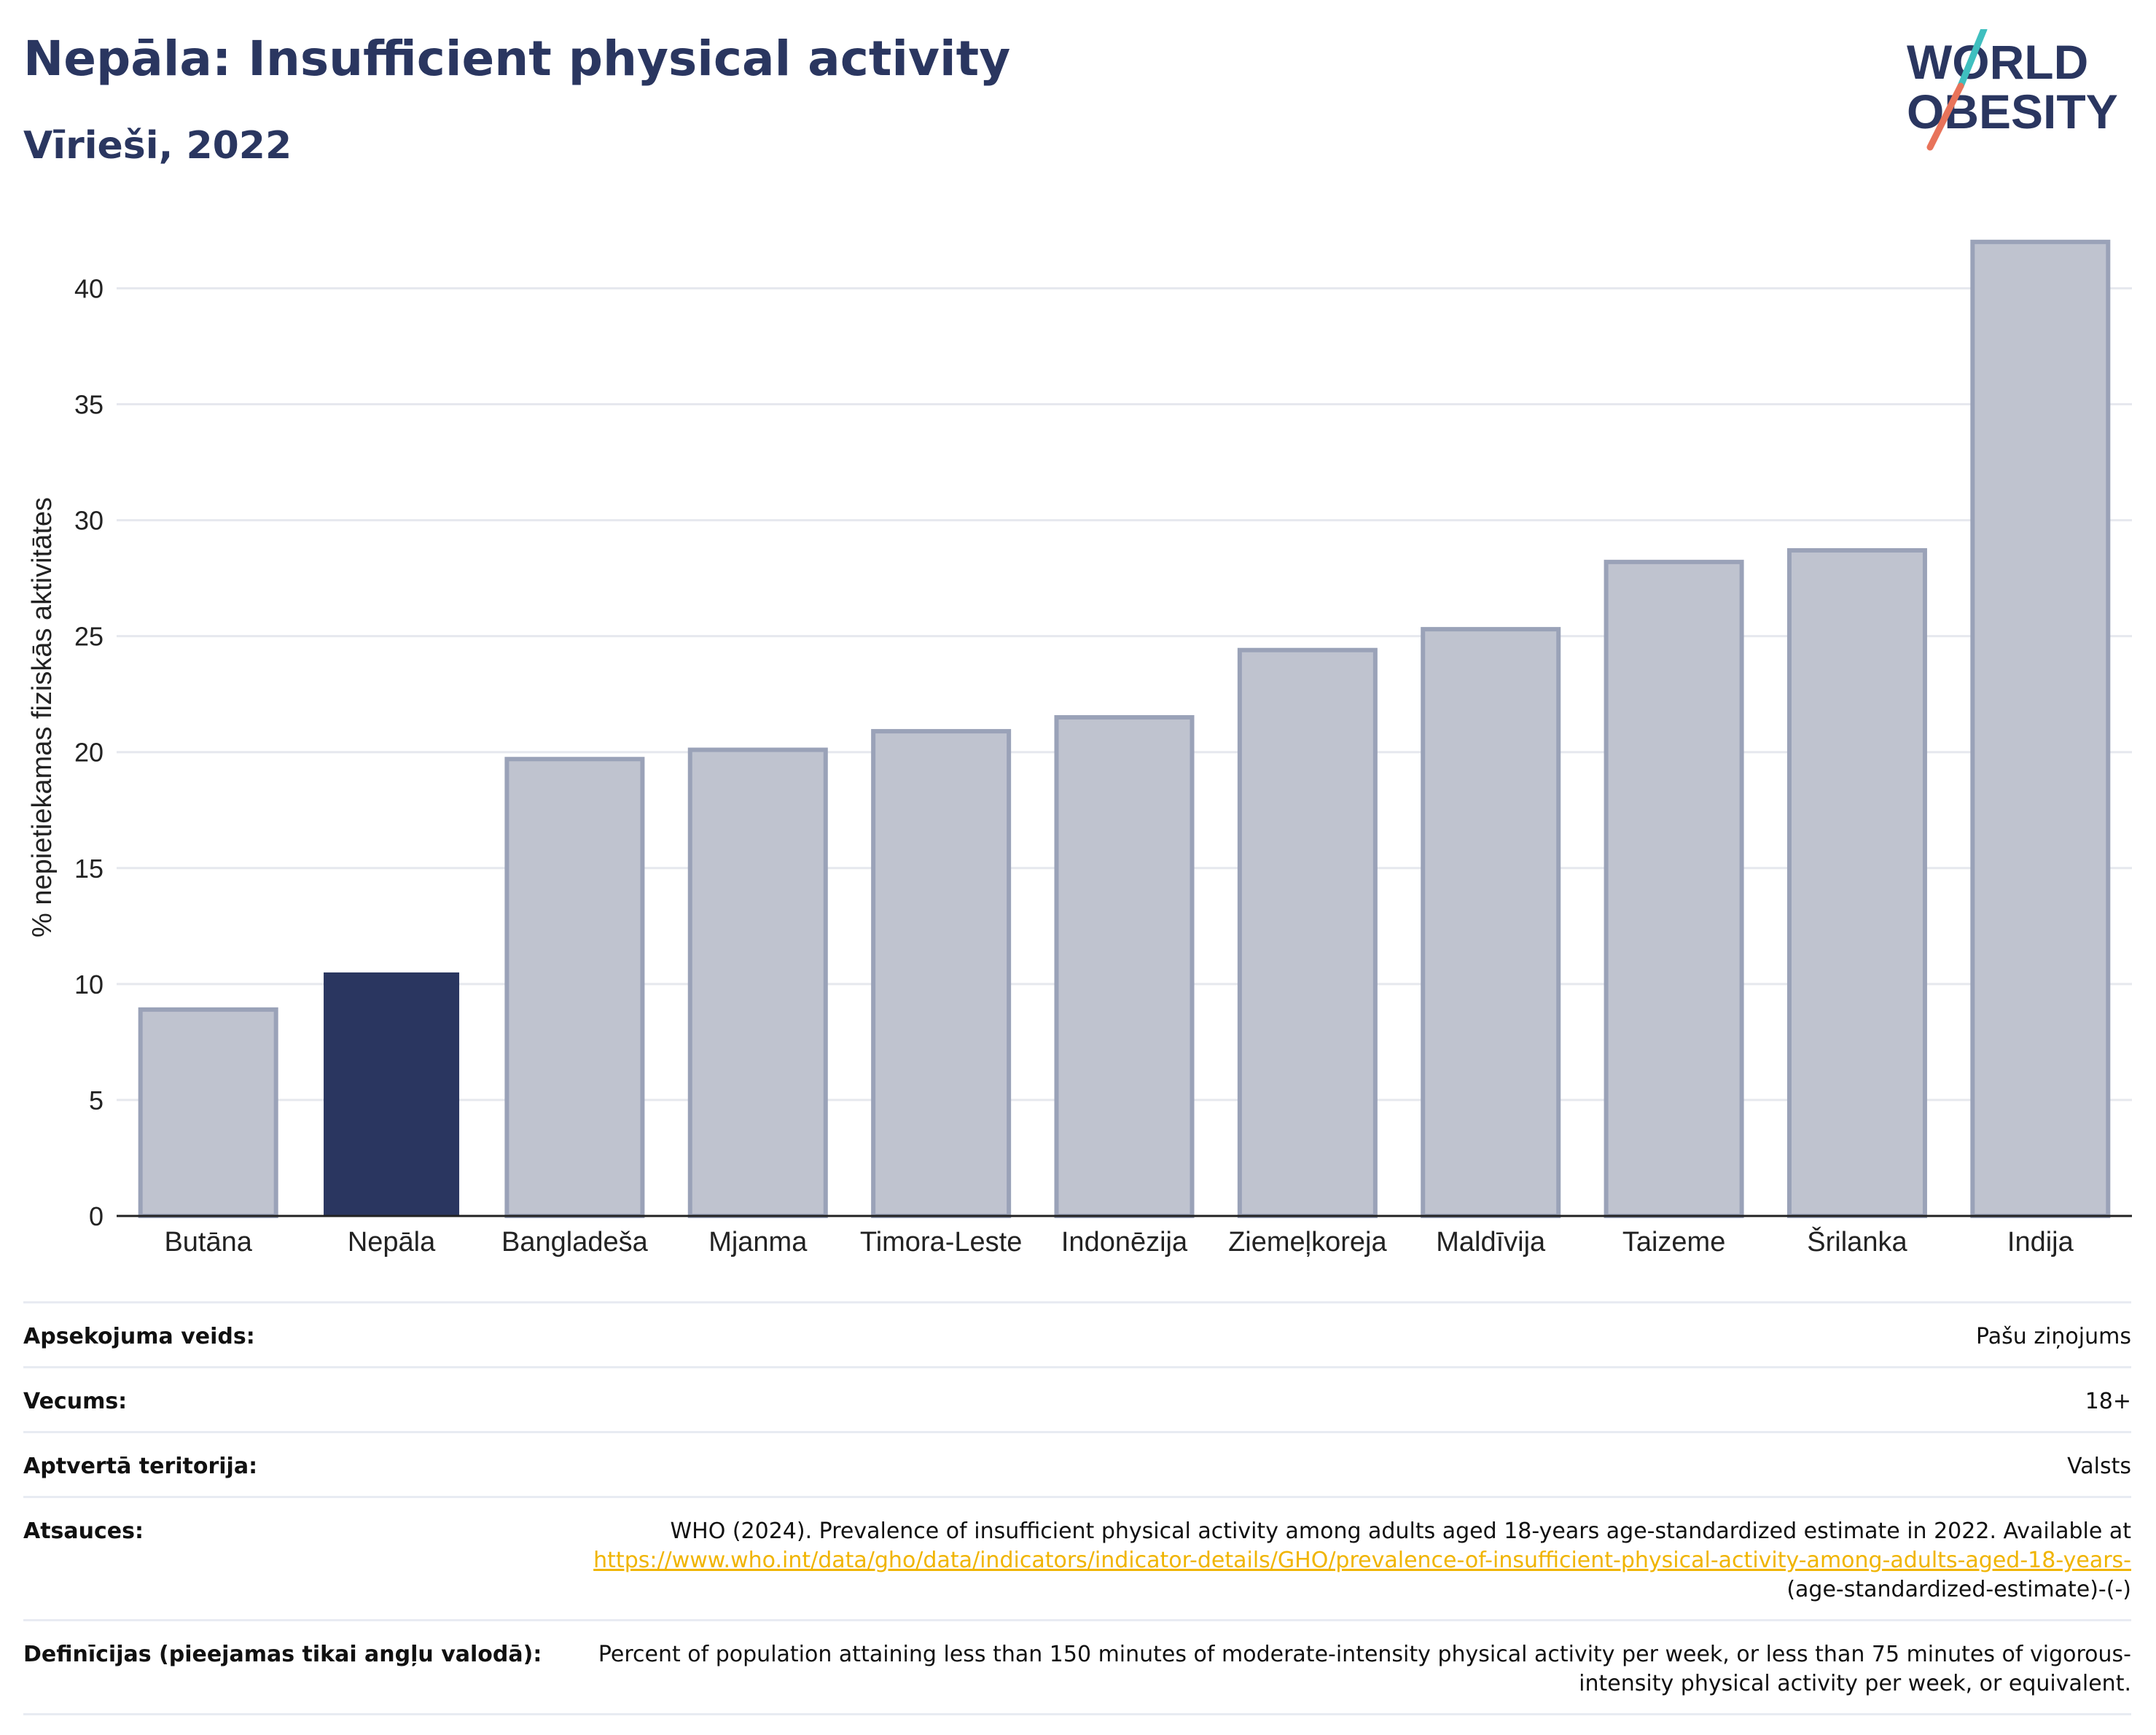 Image resolution: width=2156 pixels, height=1735 pixels. Describe the element at coordinates (88, 869) in the screenshot. I see `y-tick-label: 15` at that location.